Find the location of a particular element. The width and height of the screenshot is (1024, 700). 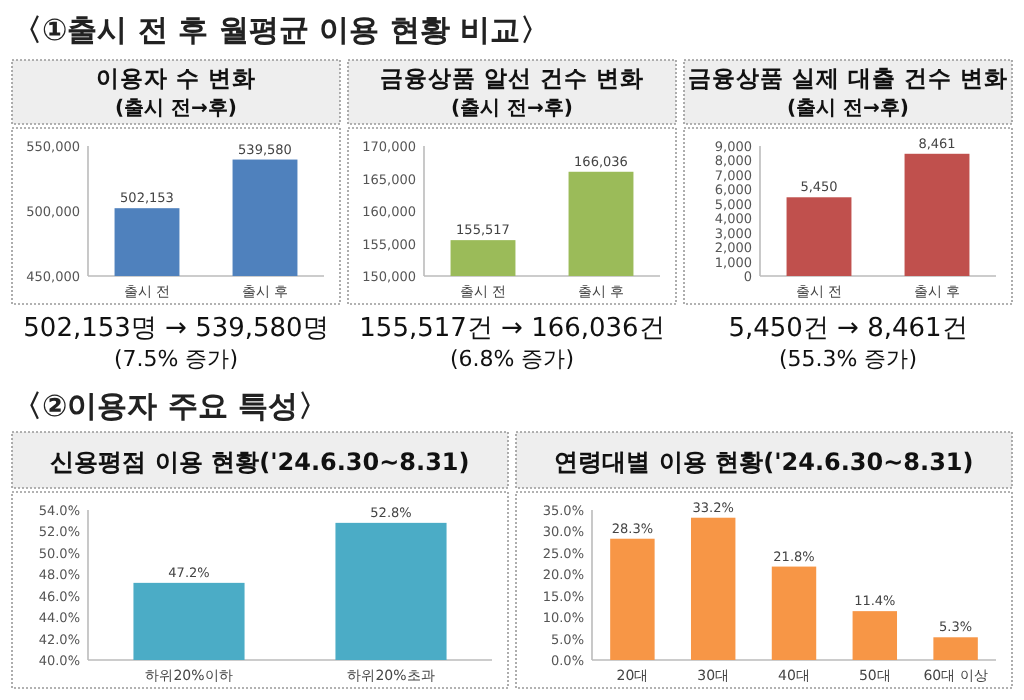

text: (6.8% 증가) is located at coordinates (512, 359).